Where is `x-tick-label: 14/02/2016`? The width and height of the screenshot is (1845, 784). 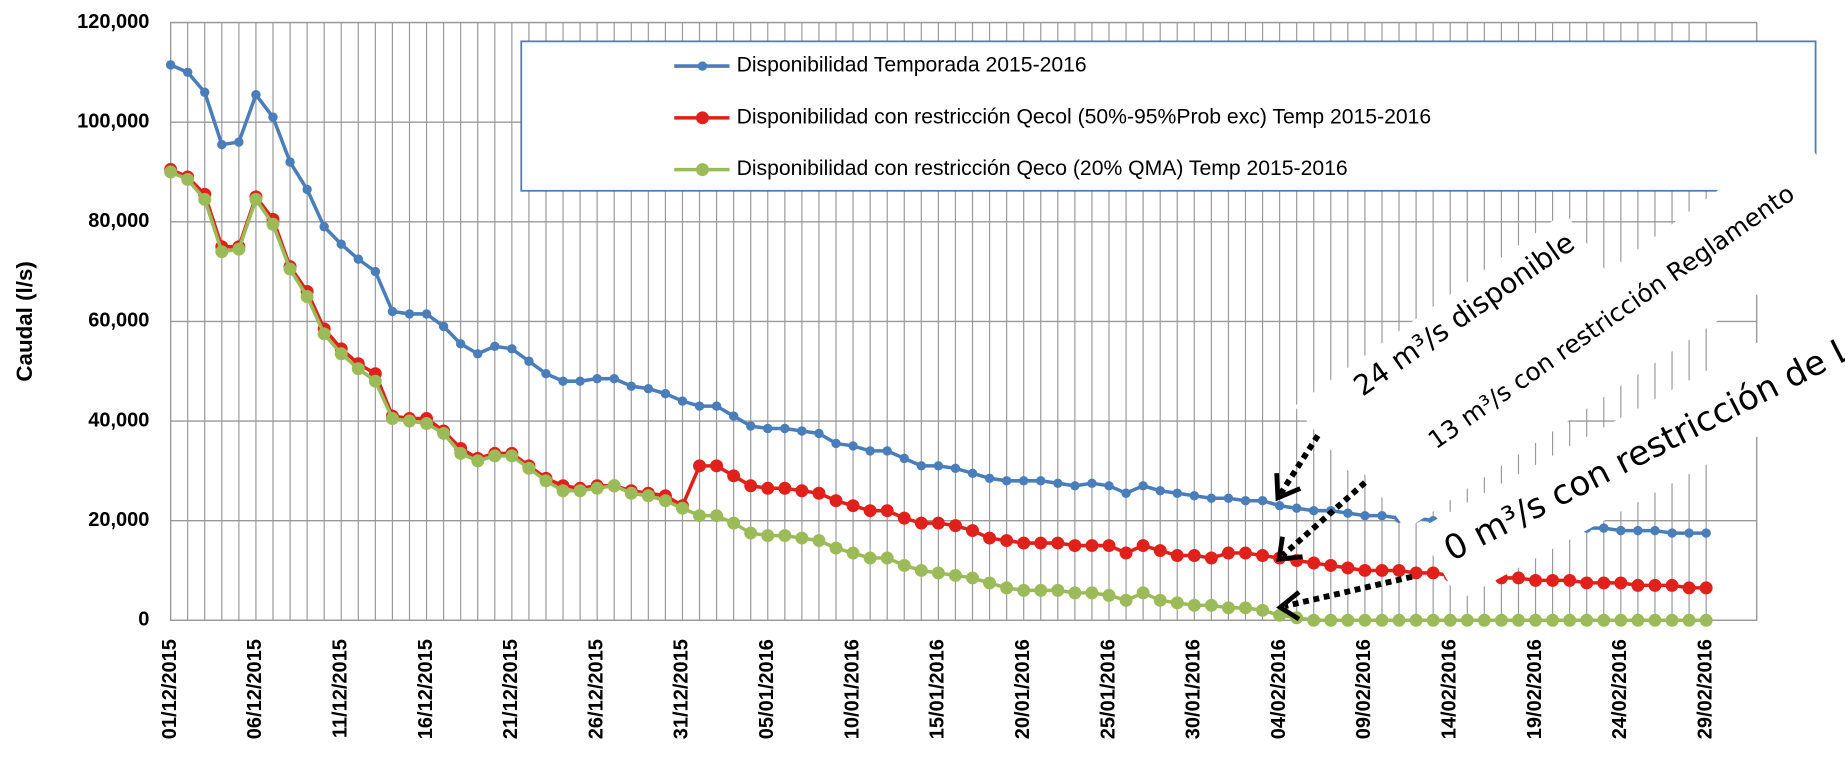
x-tick-label: 14/02/2016 is located at coordinates (1450, 689).